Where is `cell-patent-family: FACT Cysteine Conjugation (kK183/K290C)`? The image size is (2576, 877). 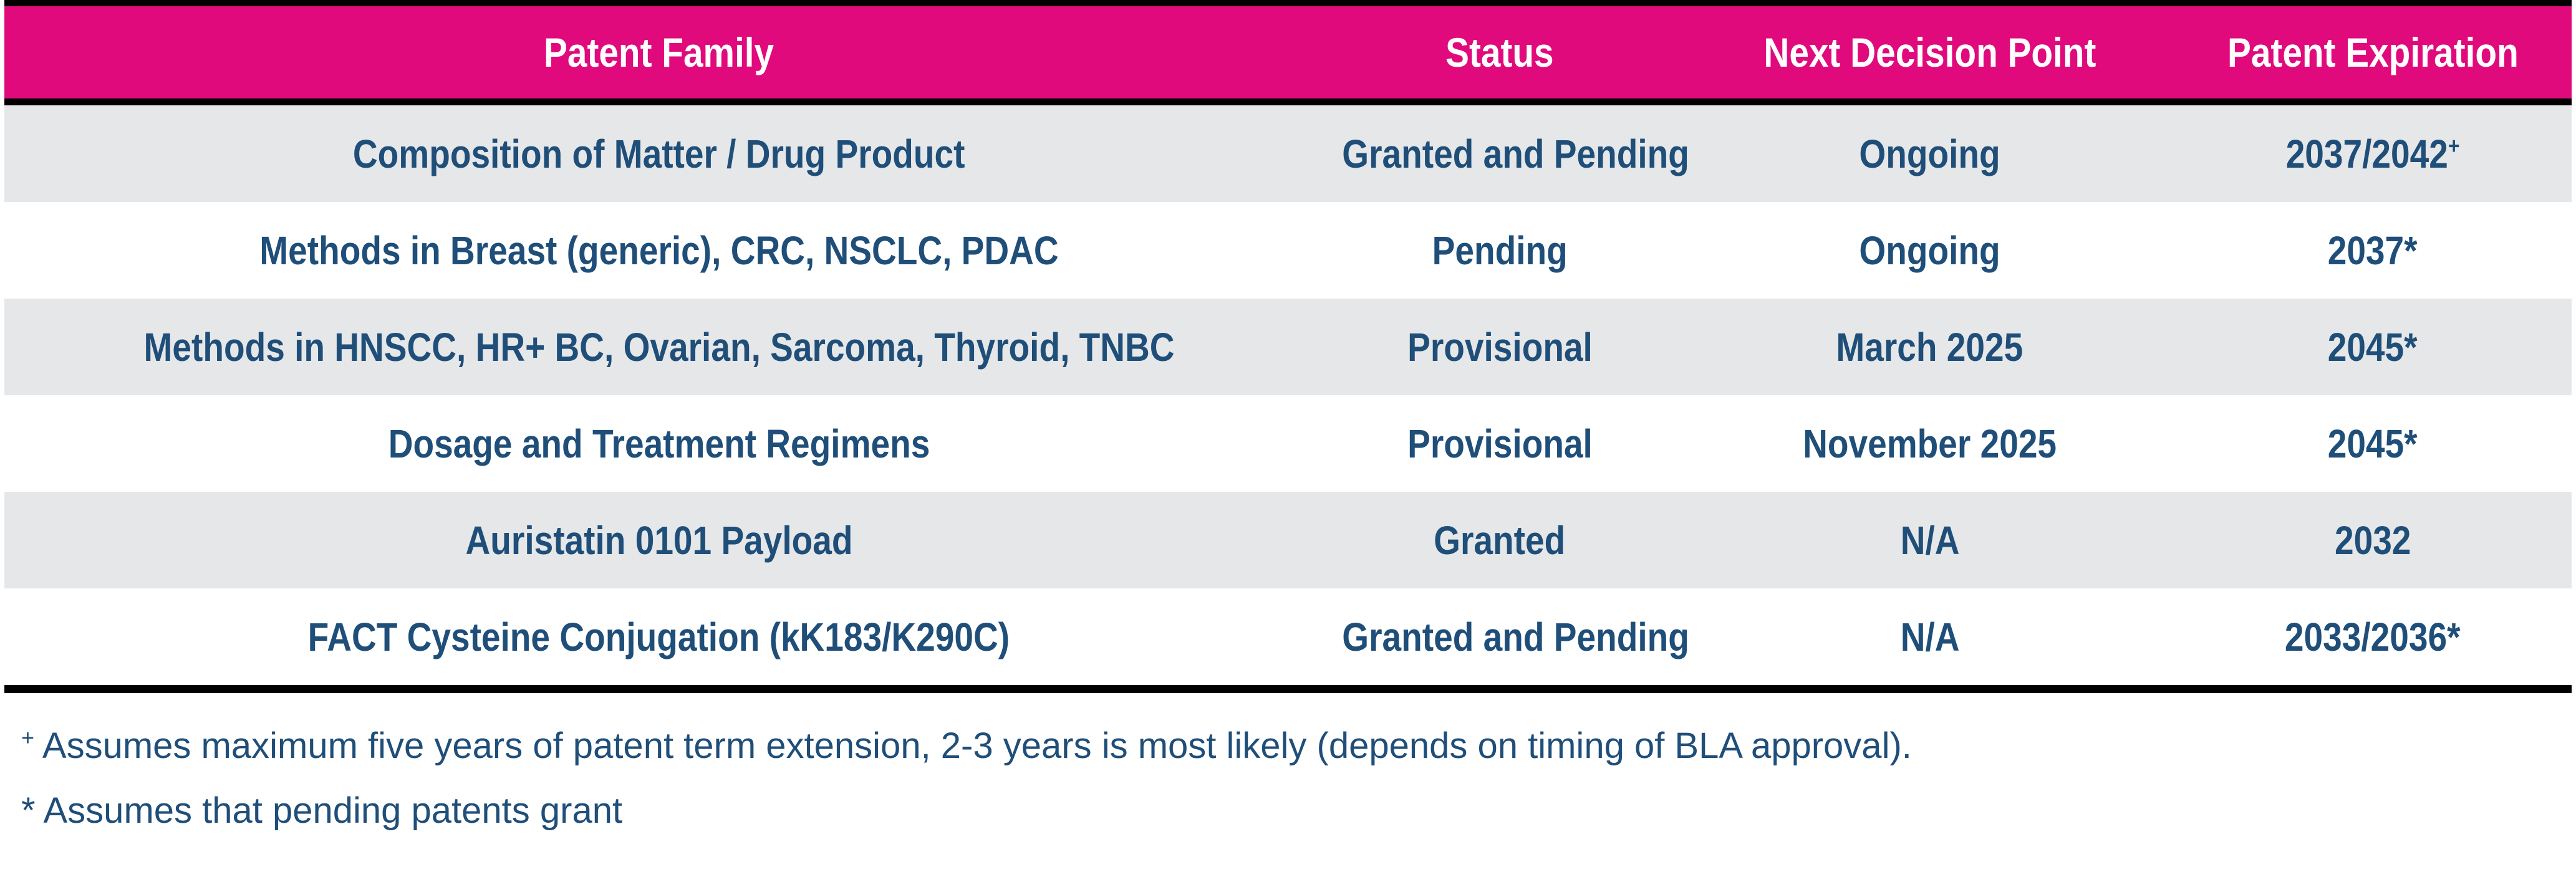
cell-patent-family: FACT Cysteine Conjugation (kK183/K290C) is located at coordinates (659, 638).